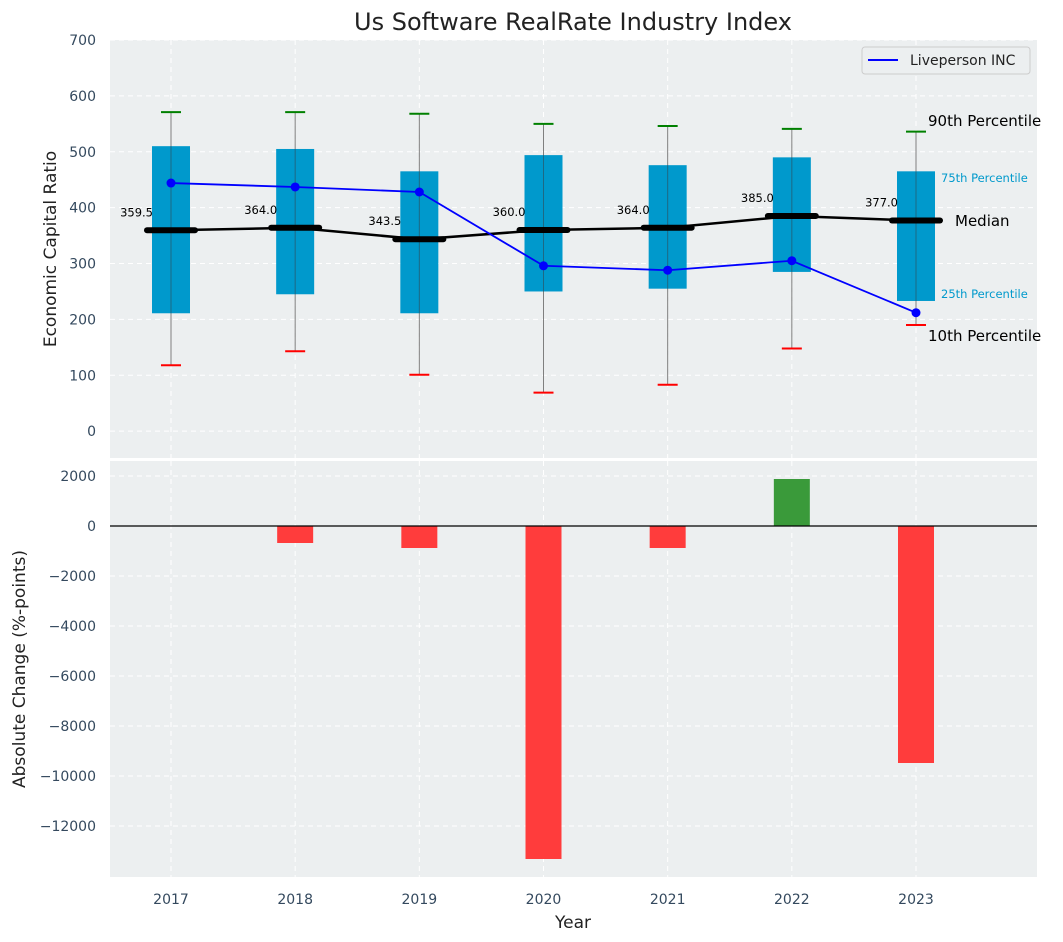 The width and height of the screenshot is (1063, 942). What do you see at coordinates (72, 577) in the screenshot?
I see `bottom-y-tick-label: −2000` at bounding box center [72, 577].